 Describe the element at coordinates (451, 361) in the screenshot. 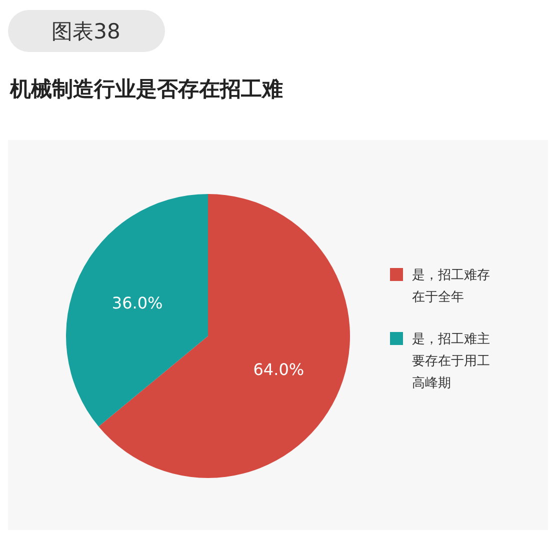

I see `legend-label: 是，招工难主要存在于用工高峰期` at that location.